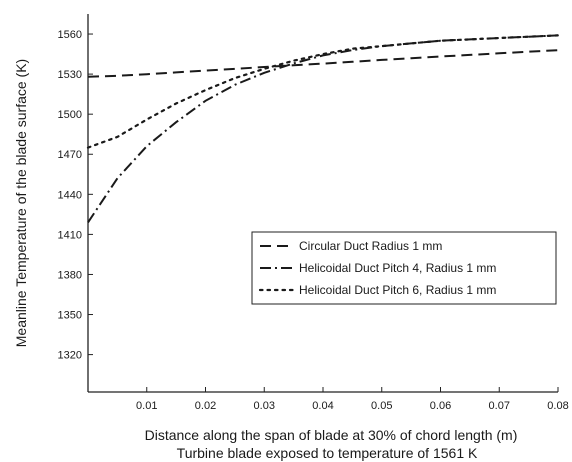 This screenshot has height=462, width=572. Describe the element at coordinates (322, 406) in the screenshot. I see `x-tick-label: 0.04` at that location.